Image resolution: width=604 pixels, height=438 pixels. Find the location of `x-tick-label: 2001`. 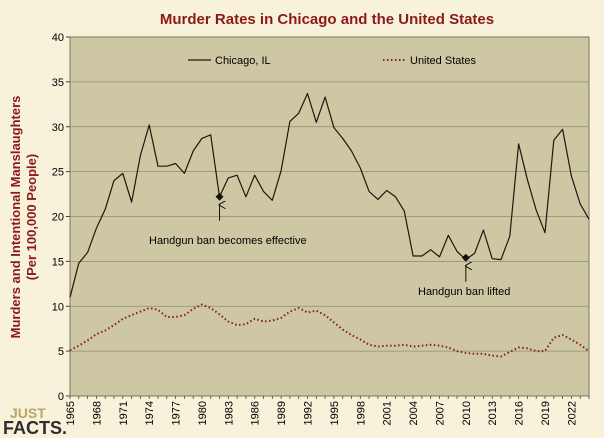

x-tick-label: 2001 is located at coordinates (388, 413).